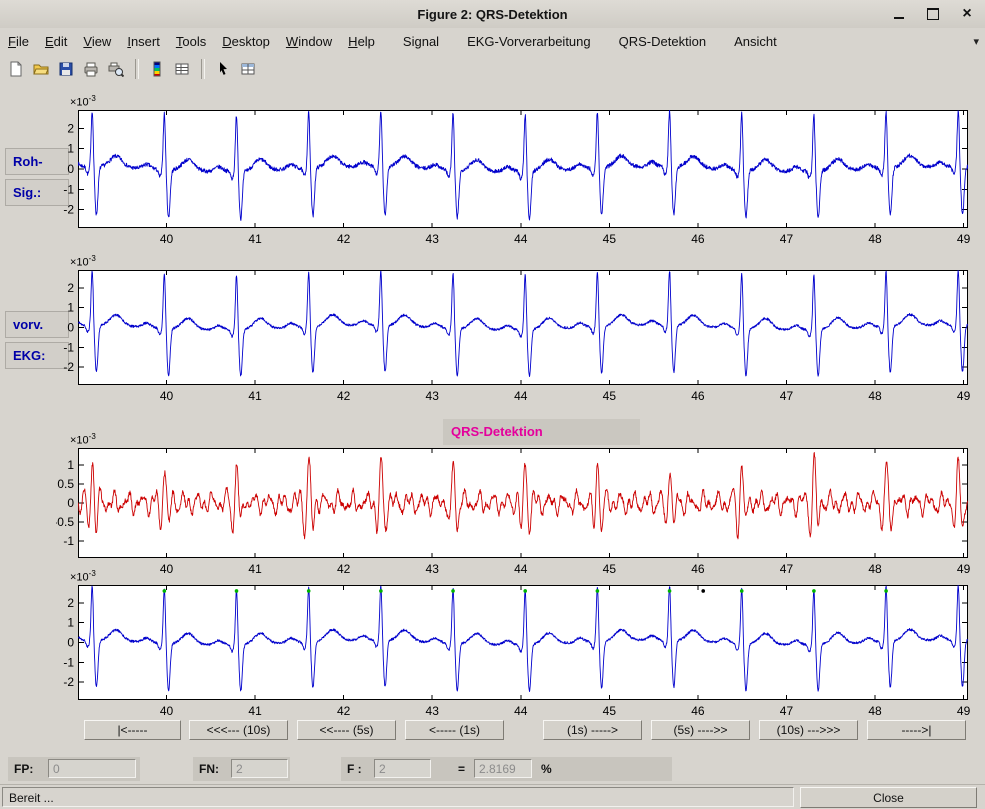  What do you see at coordinates (755, 41) in the screenshot?
I see `menu-item-ansicht: Ansicht` at bounding box center [755, 41].